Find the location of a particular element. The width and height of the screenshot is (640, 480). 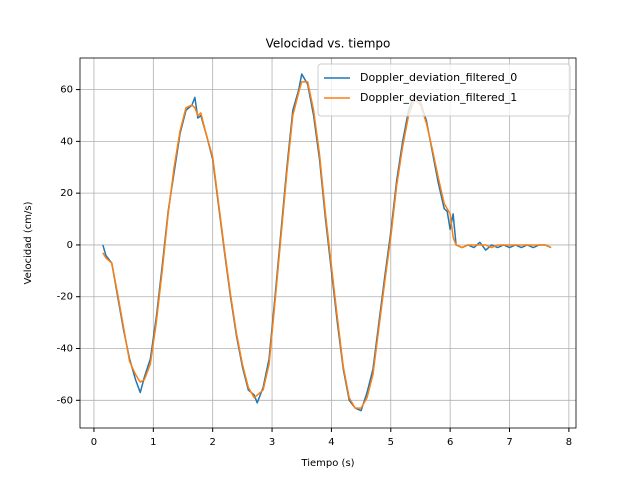

x-tick-label: 7 is located at coordinates (509, 442).